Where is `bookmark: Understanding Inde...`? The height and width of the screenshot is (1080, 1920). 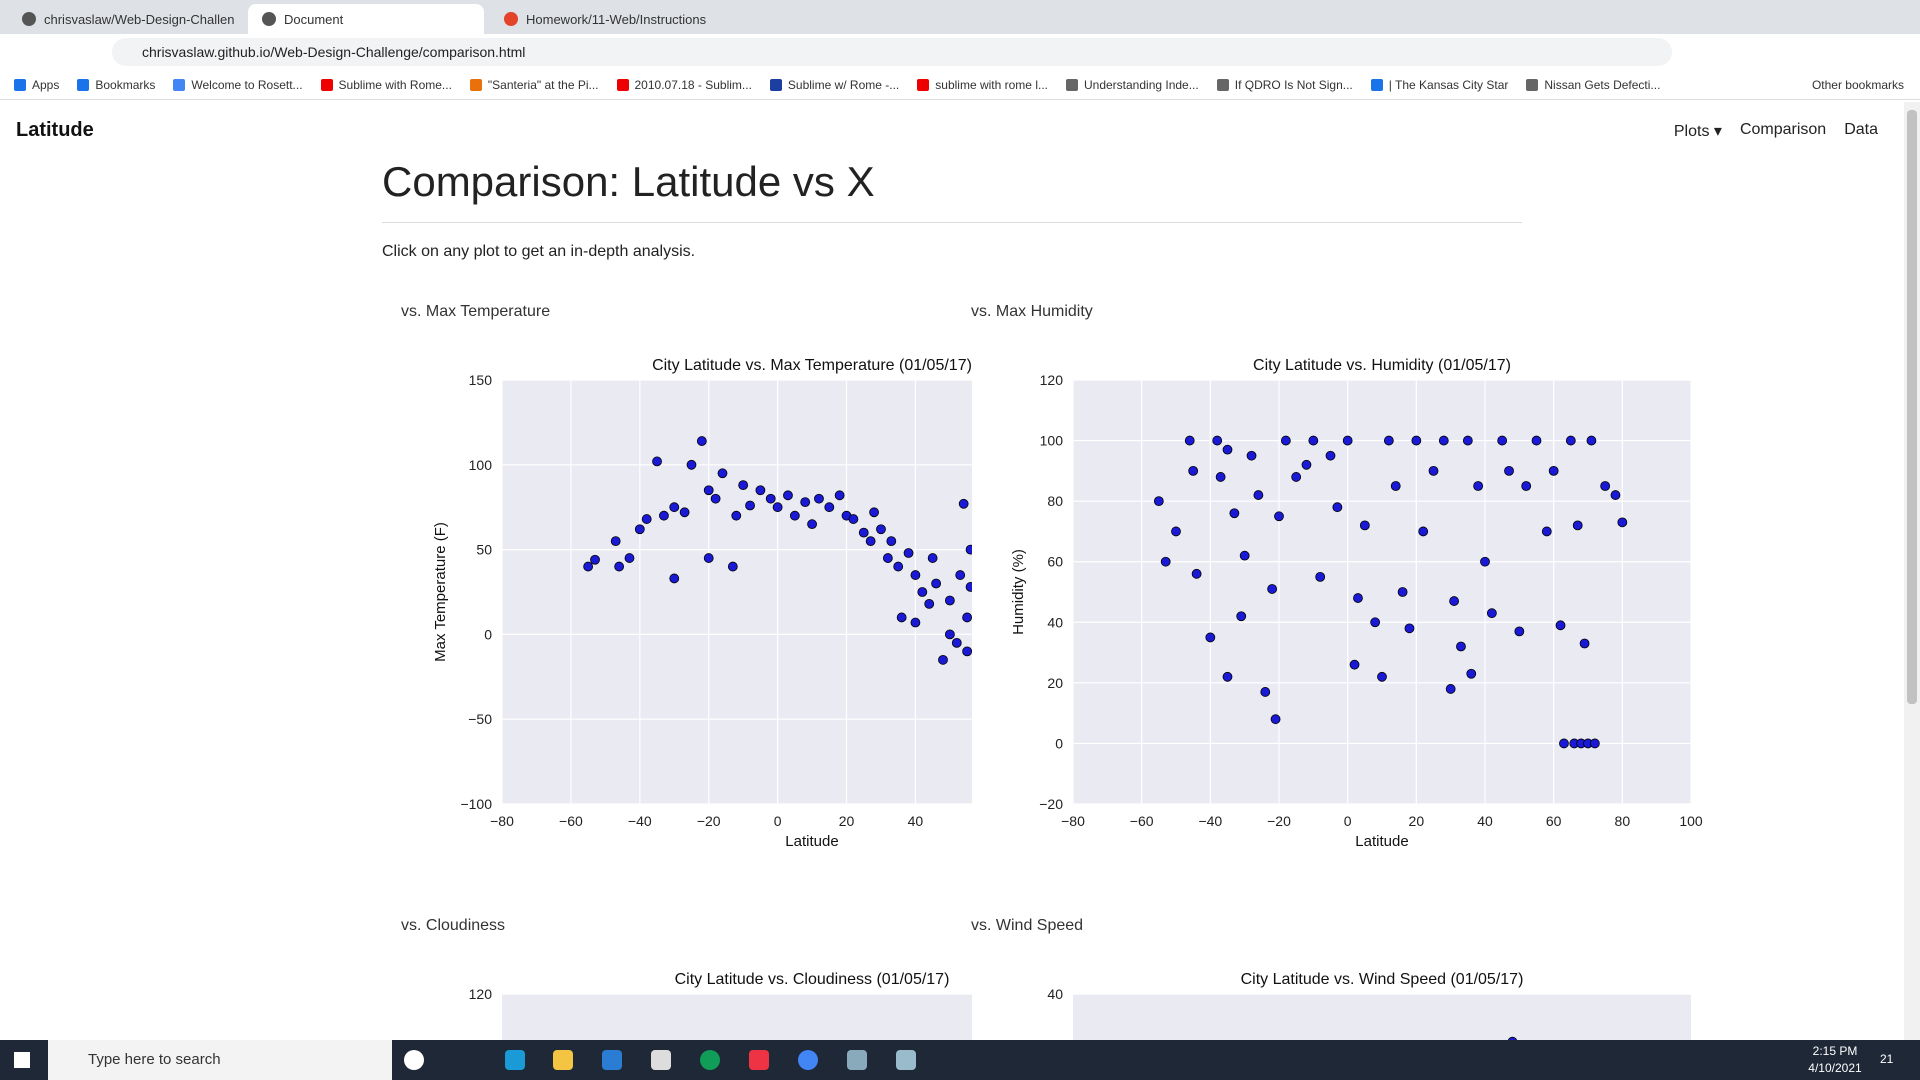
bookmark: Understanding Inde... is located at coordinates (1132, 85).